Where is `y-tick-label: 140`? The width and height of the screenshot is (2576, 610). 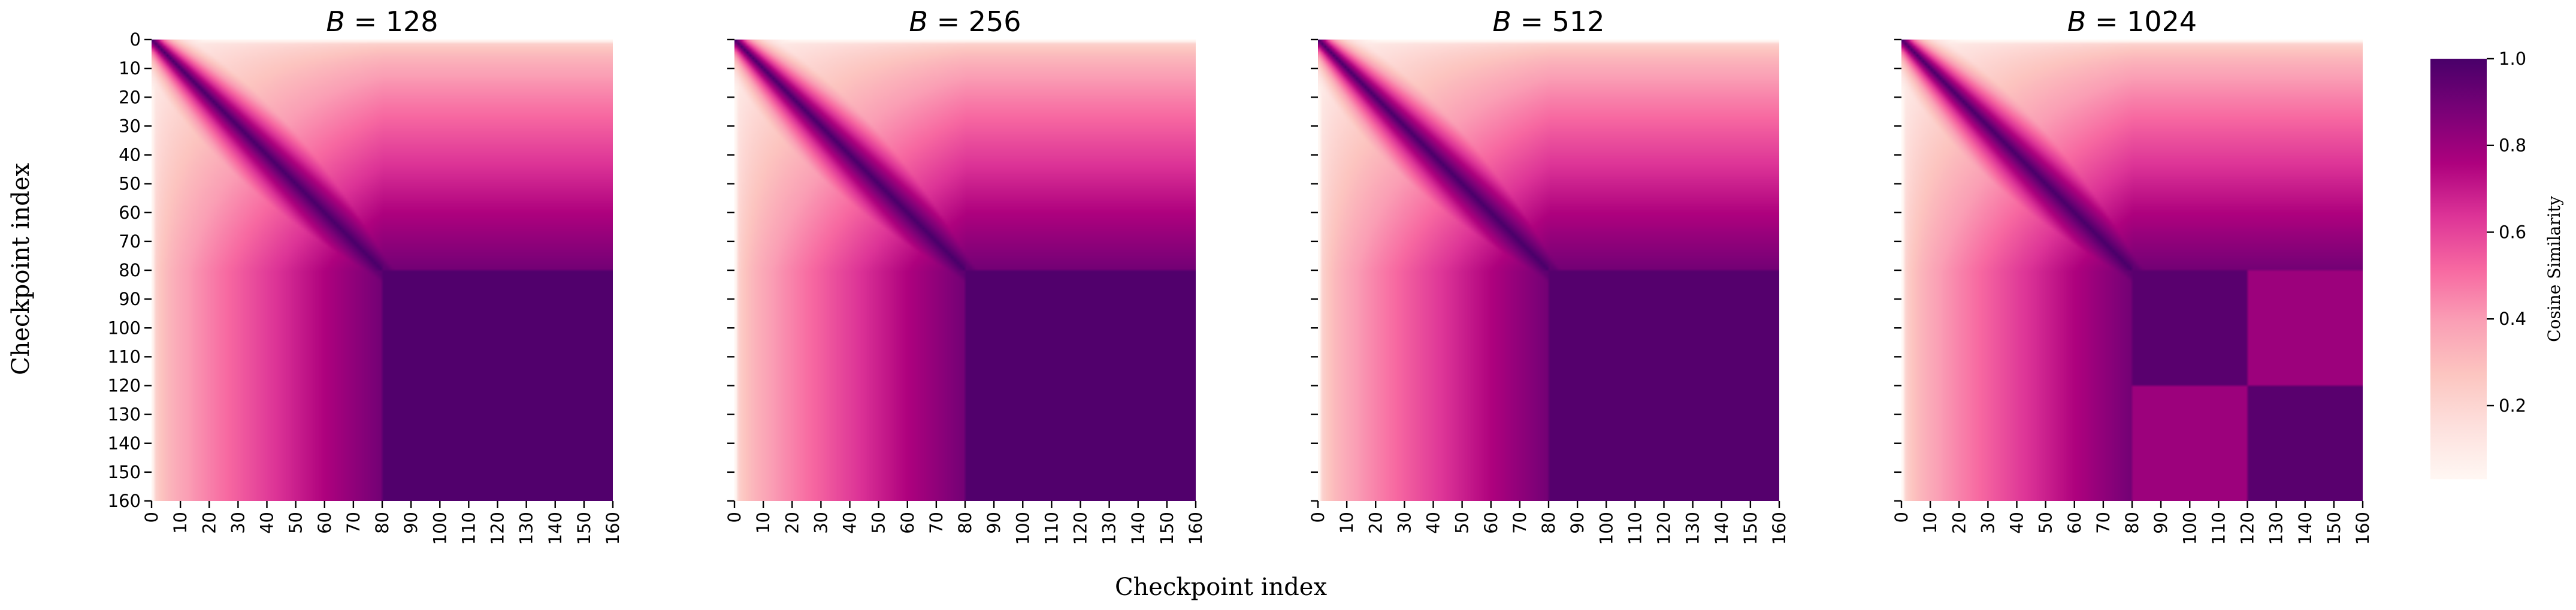 y-tick-label: 140 is located at coordinates (124, 443).